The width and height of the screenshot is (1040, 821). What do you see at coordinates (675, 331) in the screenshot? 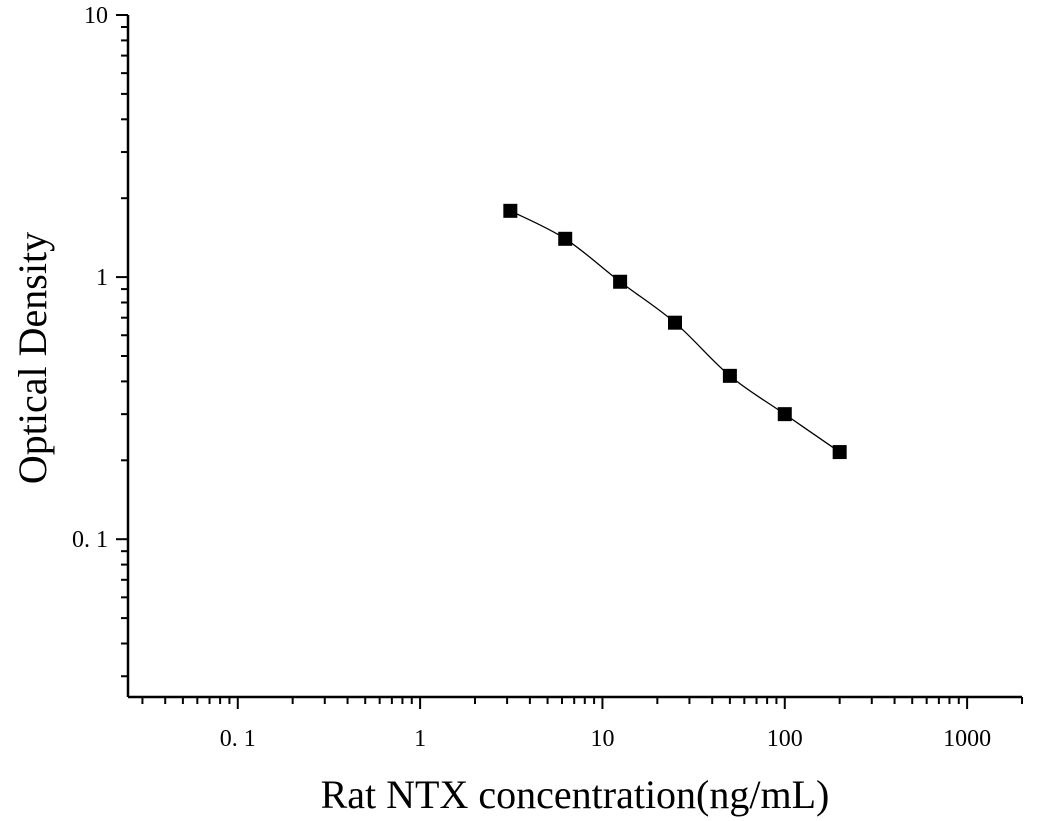
I see `data-points` at bounding box center [675, 331].